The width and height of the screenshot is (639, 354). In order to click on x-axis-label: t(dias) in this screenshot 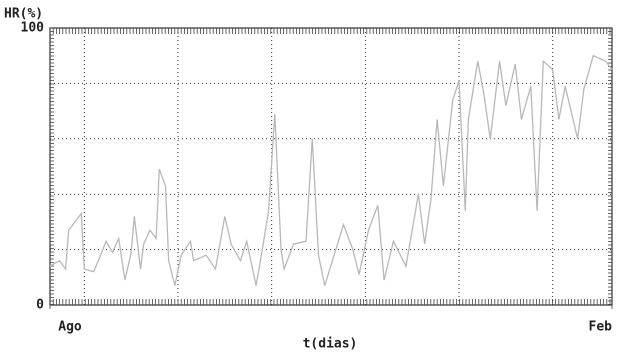, I will do `click(330, 344)`.